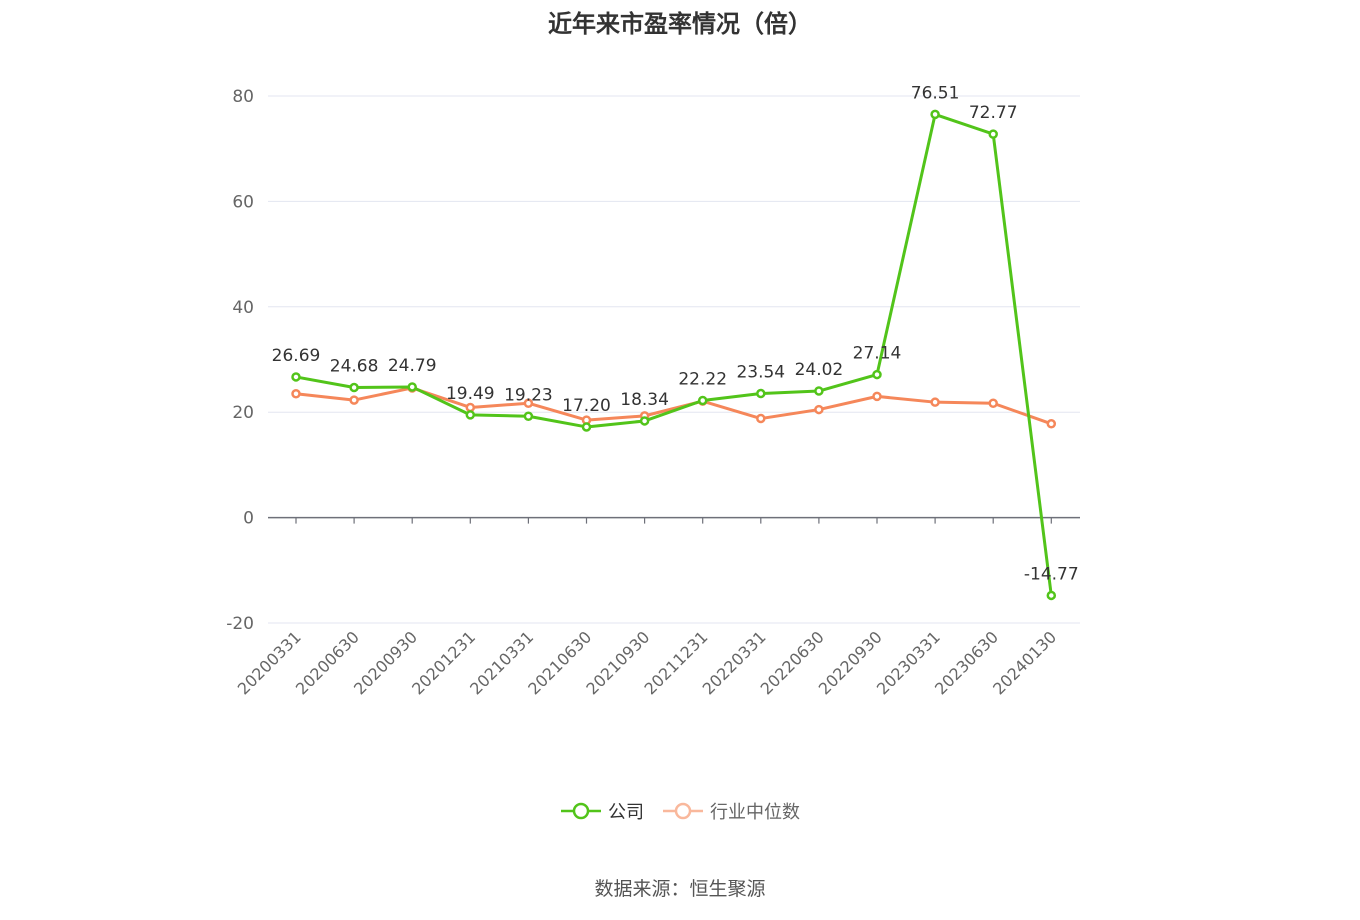 The width and height of the screenshot is (1360, 920). What do you see at coordinates (680, 24) in the screenshot?
I see `chart-title: 近年来市盈率情况（倍）` at bounding box center [680, 24].